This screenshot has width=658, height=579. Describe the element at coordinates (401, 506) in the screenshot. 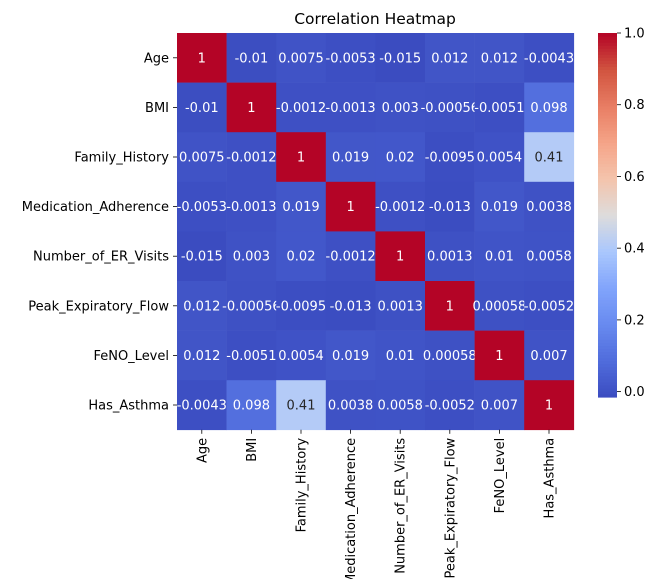

I see `x-tick-label: Number_of_ER_Visits` at that location.